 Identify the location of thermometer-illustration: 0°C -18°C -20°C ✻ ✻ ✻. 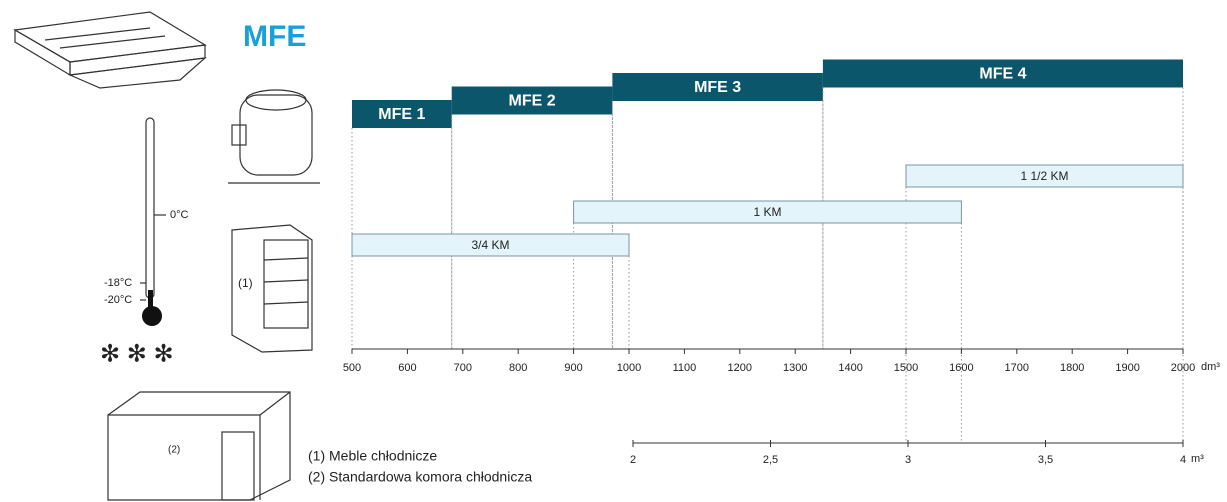
(144, 242).